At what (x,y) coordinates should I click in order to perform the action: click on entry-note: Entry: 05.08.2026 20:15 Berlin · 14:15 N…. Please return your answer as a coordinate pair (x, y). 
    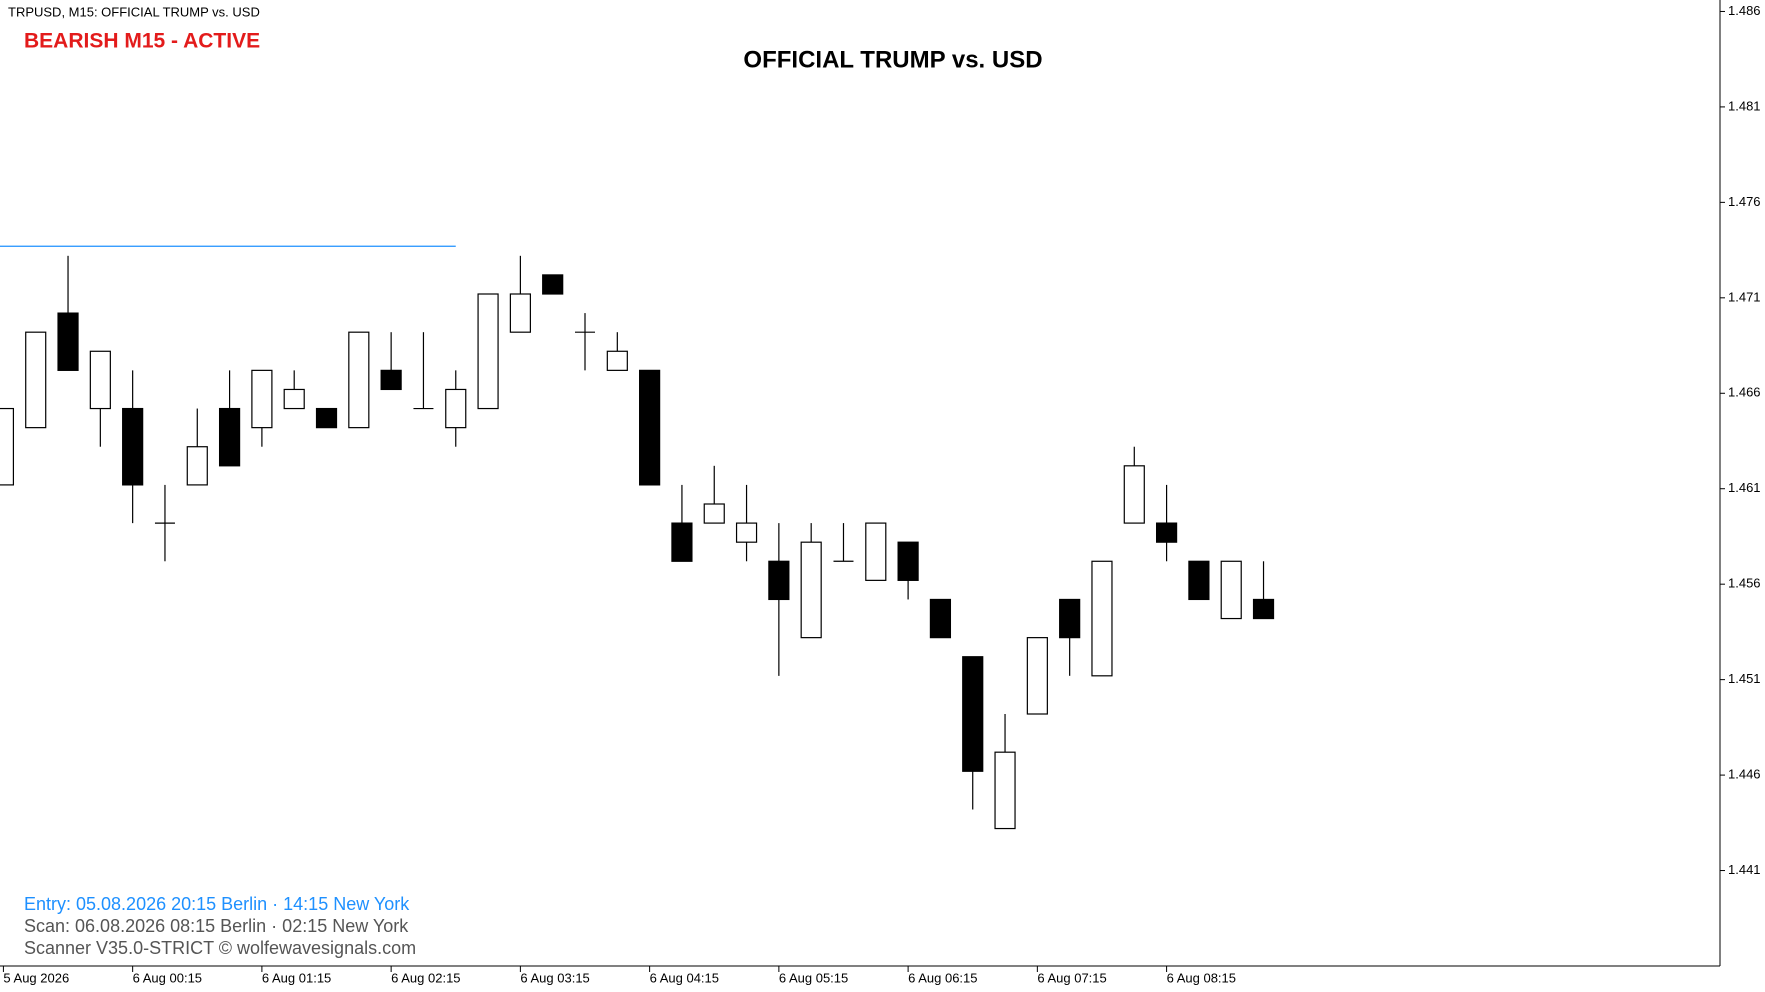
    Looking at the image, I should click on (217, 904).